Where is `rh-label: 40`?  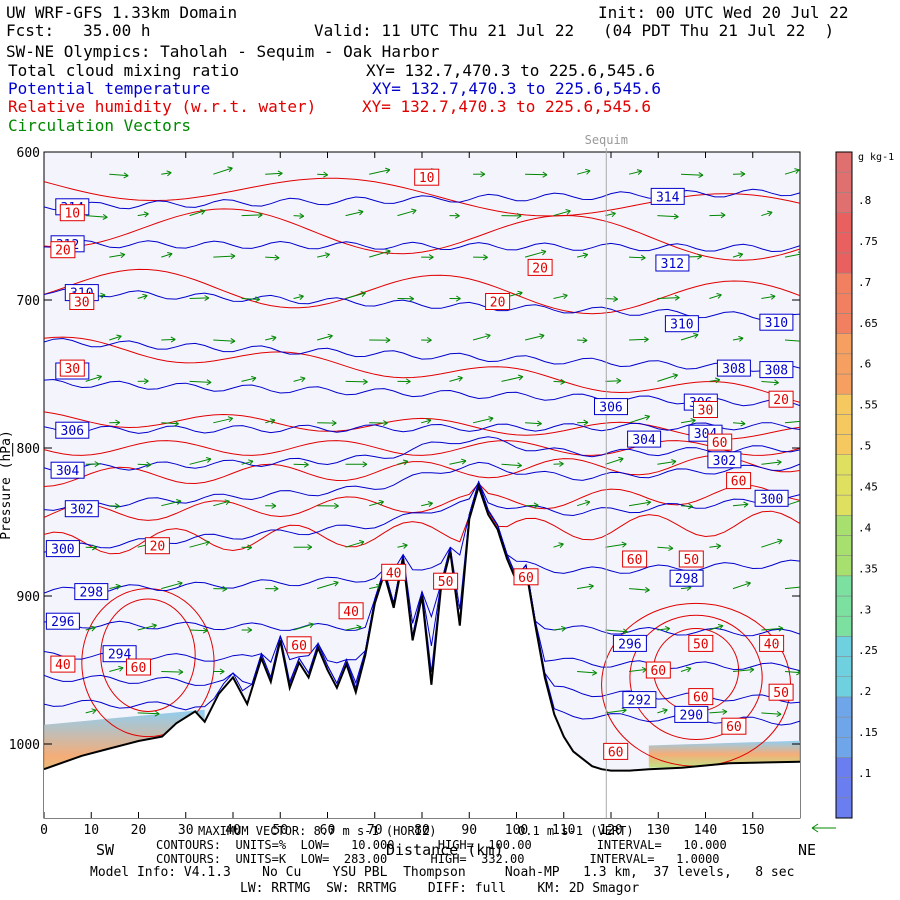 rh-label: 40 is located at coordinates (394, 573).